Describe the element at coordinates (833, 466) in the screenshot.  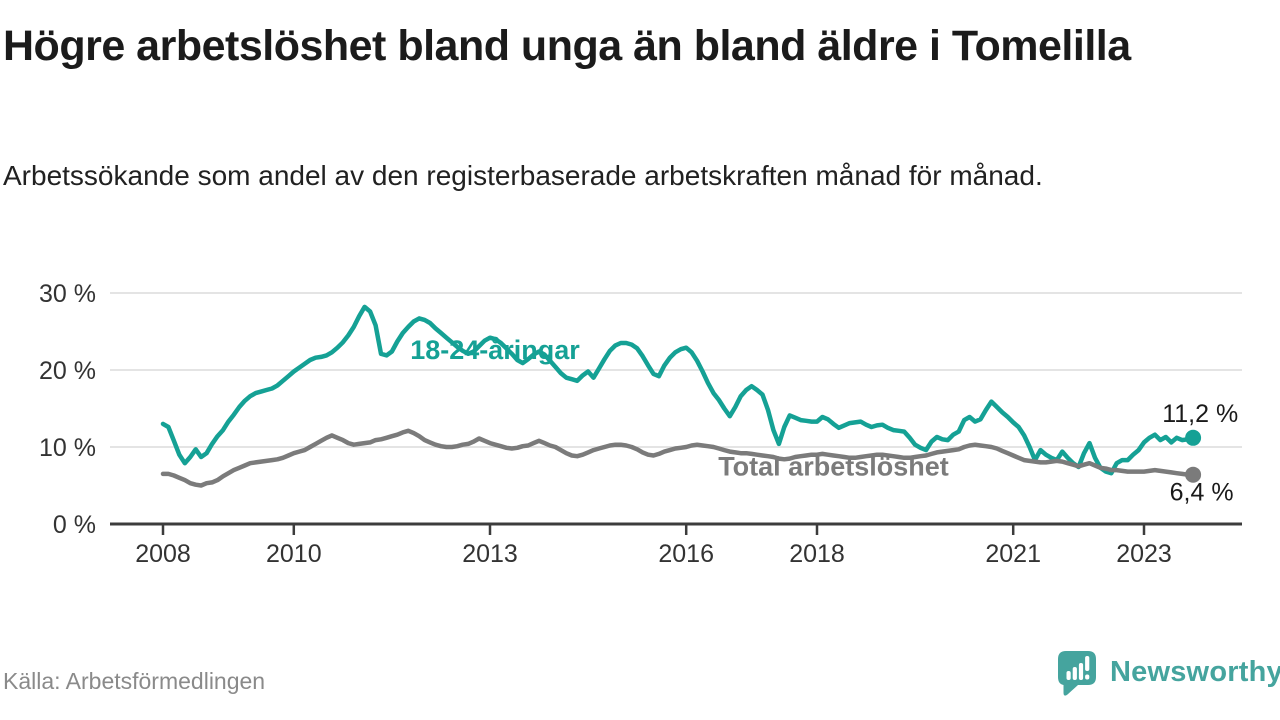
I see `series-label: Total arbetslöshet` at that location.